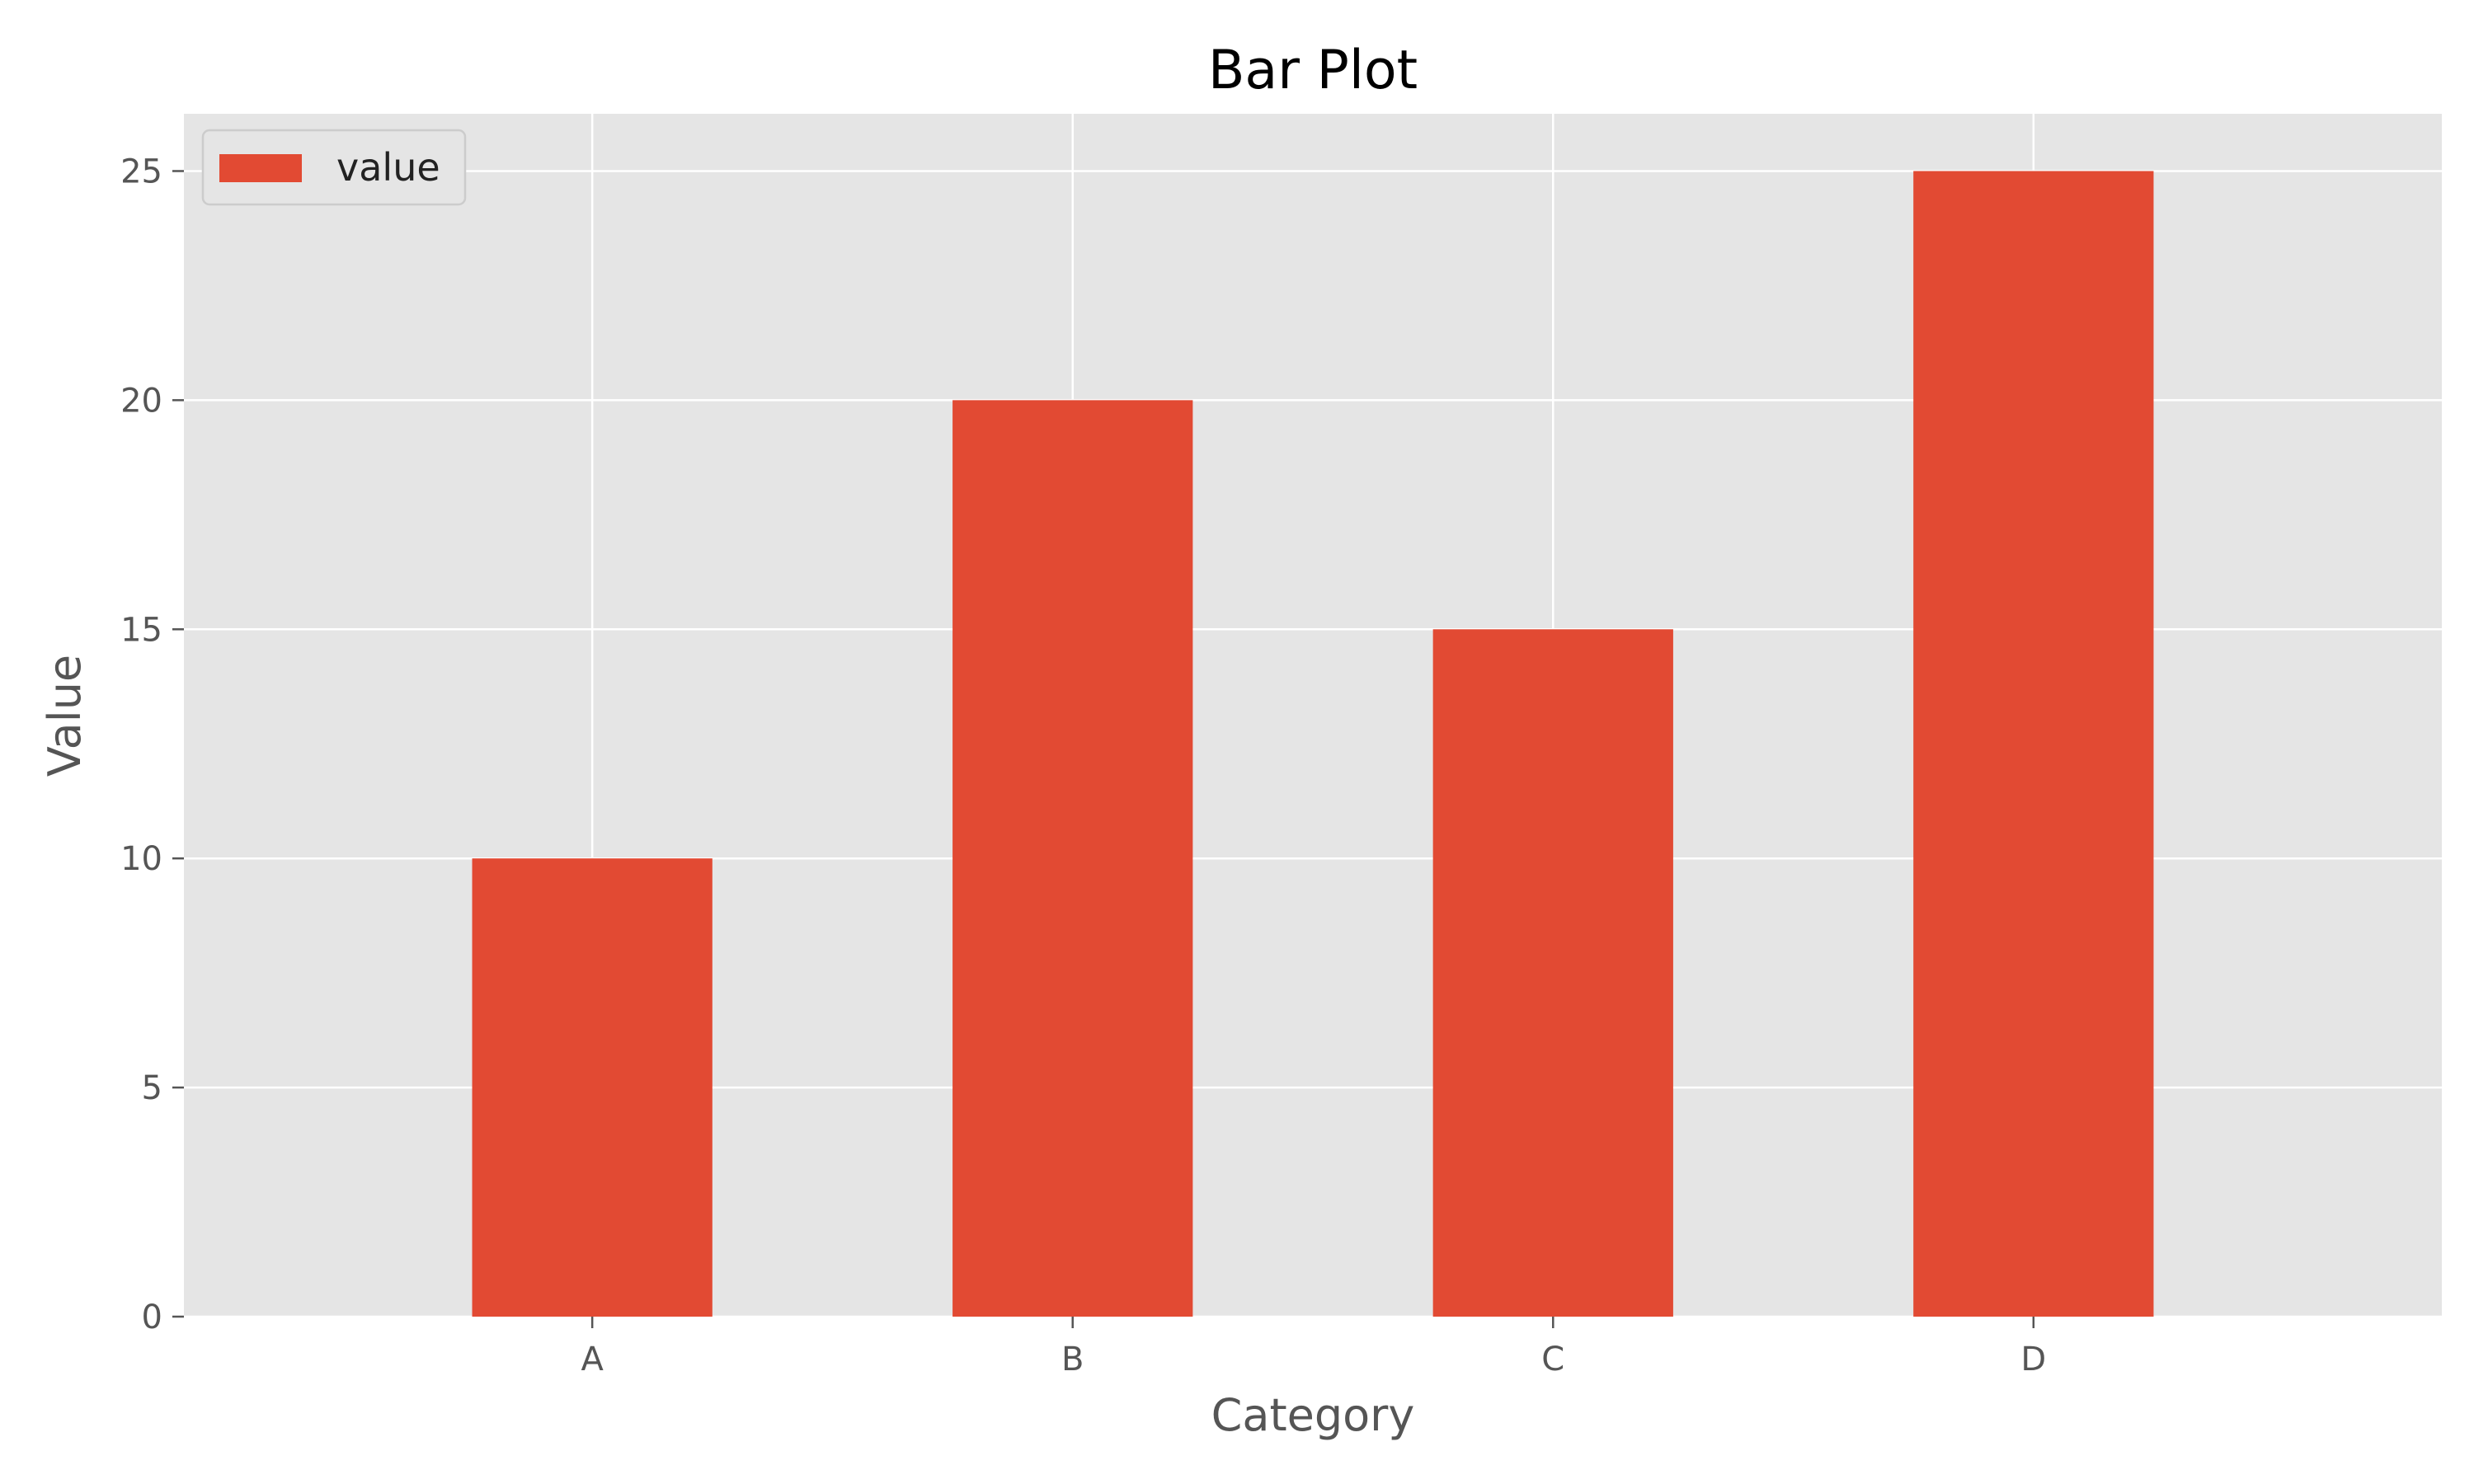 The width and height of the screenshot is (2474, 1484). Describe the element at coordinates (141, 171) in the screenshot. I see `y-tick-label: 25` at that location.